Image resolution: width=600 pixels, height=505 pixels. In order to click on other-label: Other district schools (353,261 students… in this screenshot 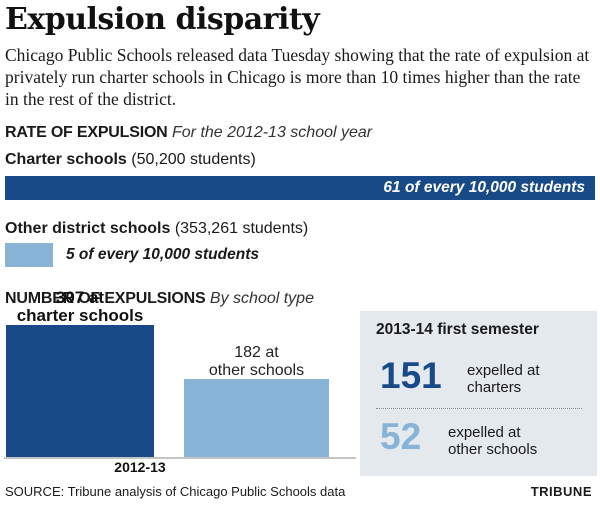, I will do `click(156, 229)`.